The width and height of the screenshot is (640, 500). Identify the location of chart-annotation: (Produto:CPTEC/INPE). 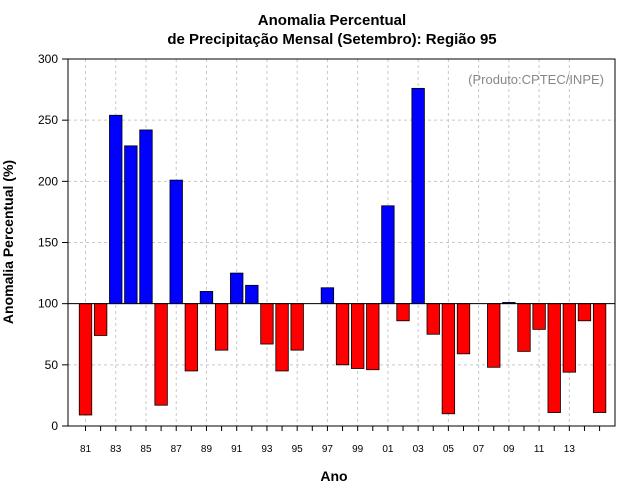
(536, 79).